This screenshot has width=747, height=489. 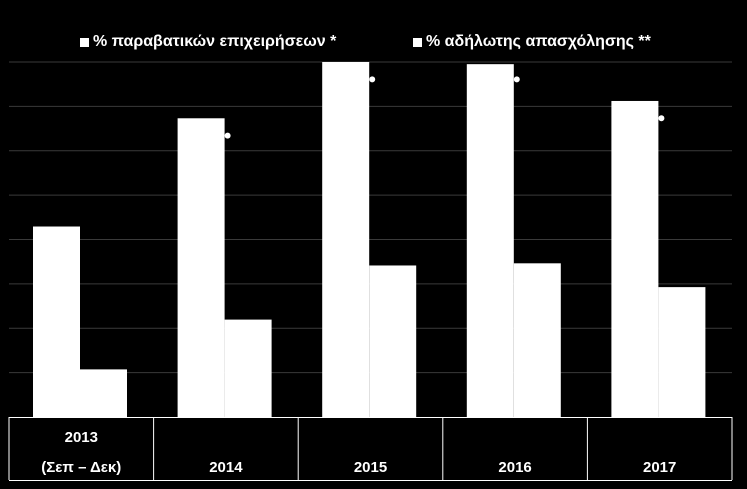 What do you see at coordinates (538, 41) in the screenshot?
I see `legend-label: % αδήλωτης απασχόλησης **` at bounding box center [538, 41].